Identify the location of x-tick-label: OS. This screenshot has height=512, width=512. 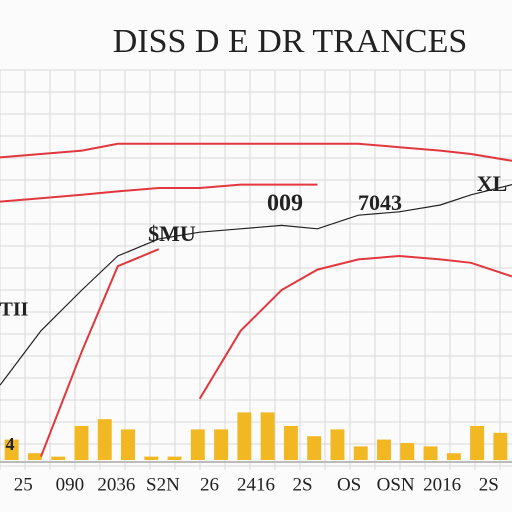
(349, 484).